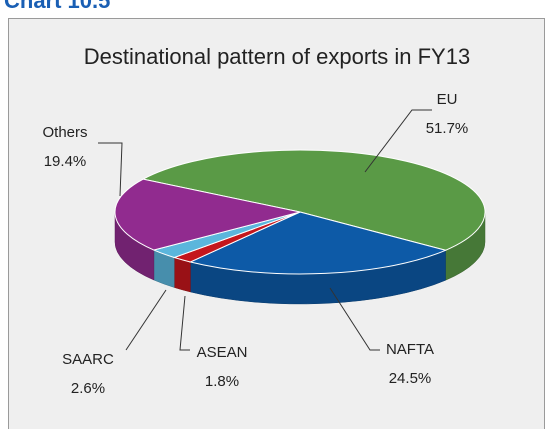  What do you see at coordinates (64, 132) in the screenshot?
I see `category-label: Others` at bounding box center [64, 132].